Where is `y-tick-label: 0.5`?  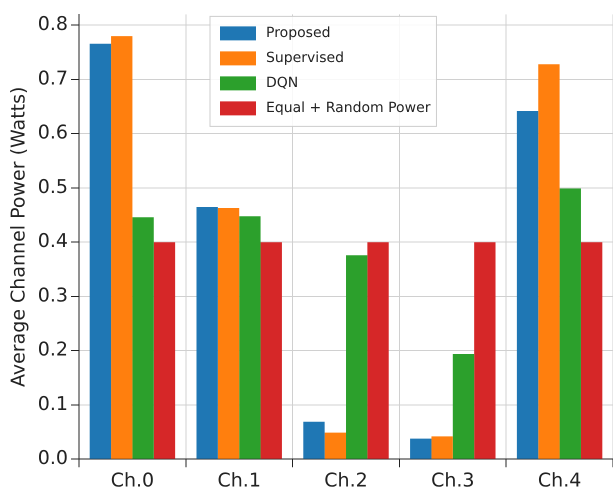
y-tick-label: 0.5 is located at coordinates (53, 187).